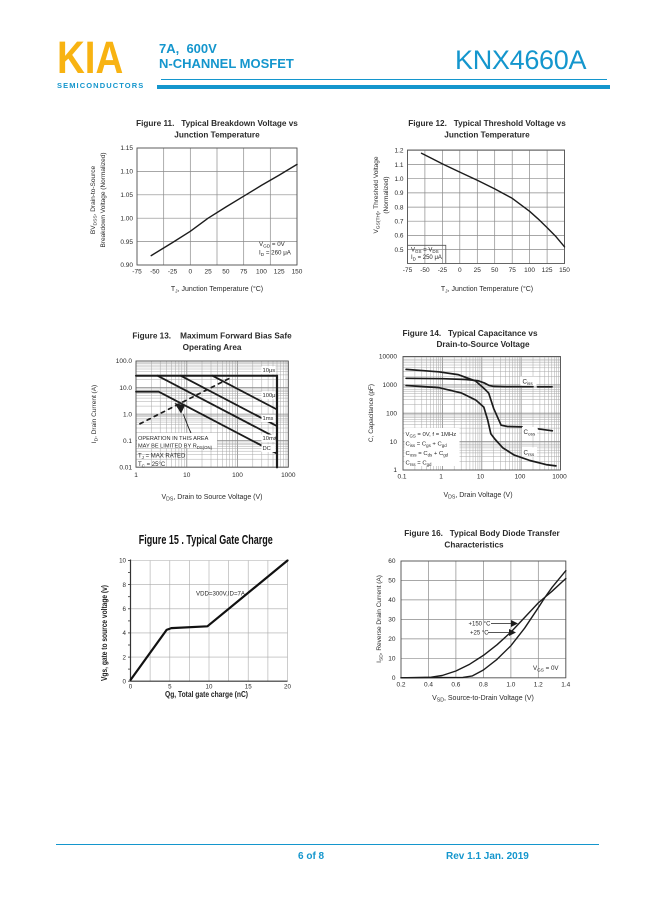  Describe the element at coordinates (217, 290) in the screenshot. I see `svg-text: TJ, Junction Temperature (°C)` at that location.